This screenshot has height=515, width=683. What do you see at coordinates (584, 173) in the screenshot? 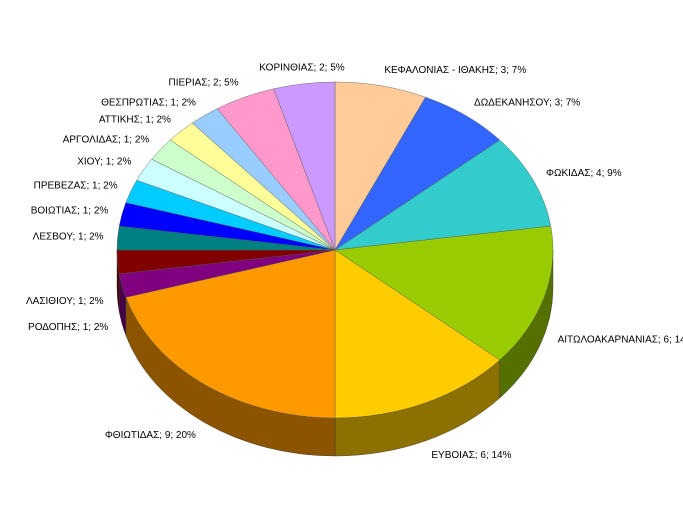
I see `data-label: ΦΩΚΙΔΑΣ; 4; 9%` at bounding box center [584, 173].